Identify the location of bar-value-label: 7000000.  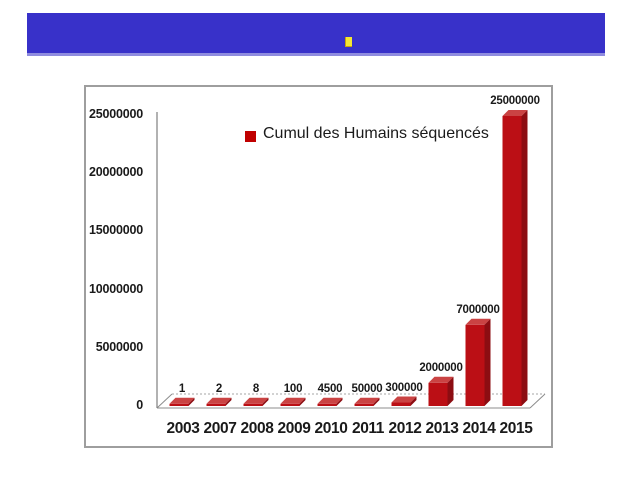
(478, 309).